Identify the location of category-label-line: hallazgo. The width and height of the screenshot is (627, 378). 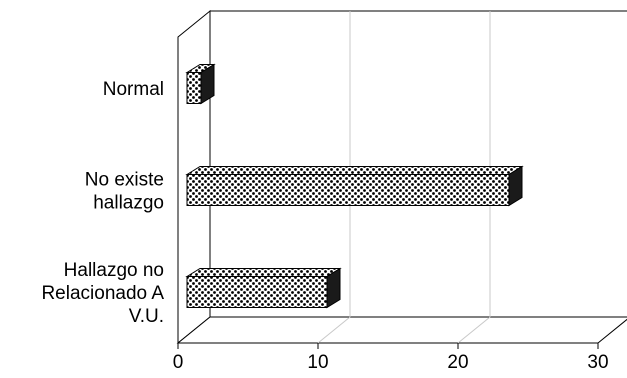
(128, 203).